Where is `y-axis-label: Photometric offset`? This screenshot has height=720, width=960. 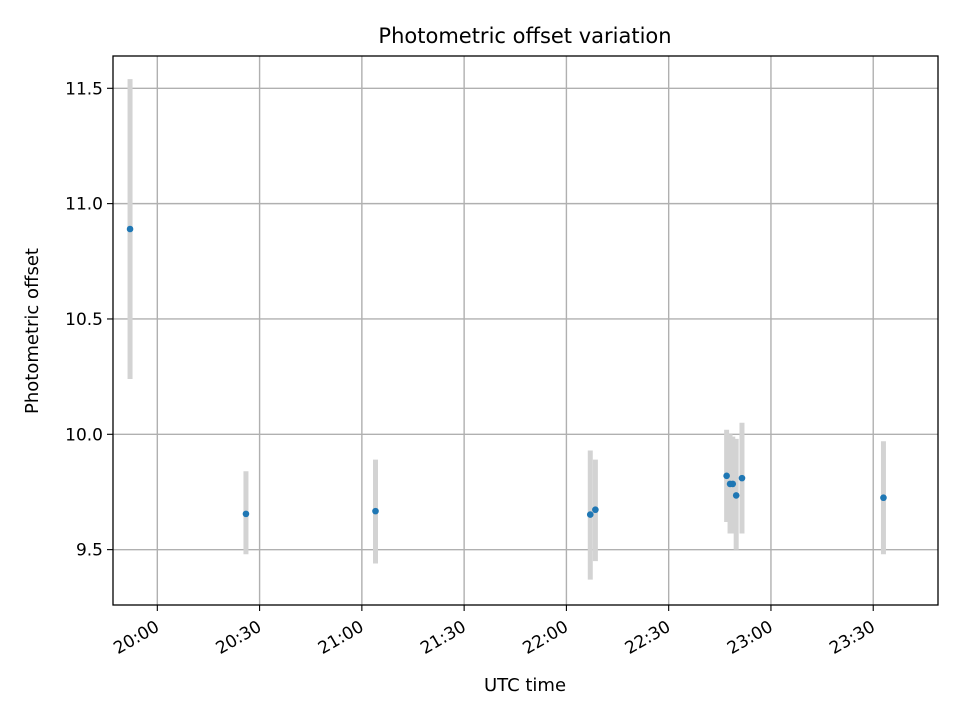 y-axis-label: Photometric offset is located at coordinates (32, 331).